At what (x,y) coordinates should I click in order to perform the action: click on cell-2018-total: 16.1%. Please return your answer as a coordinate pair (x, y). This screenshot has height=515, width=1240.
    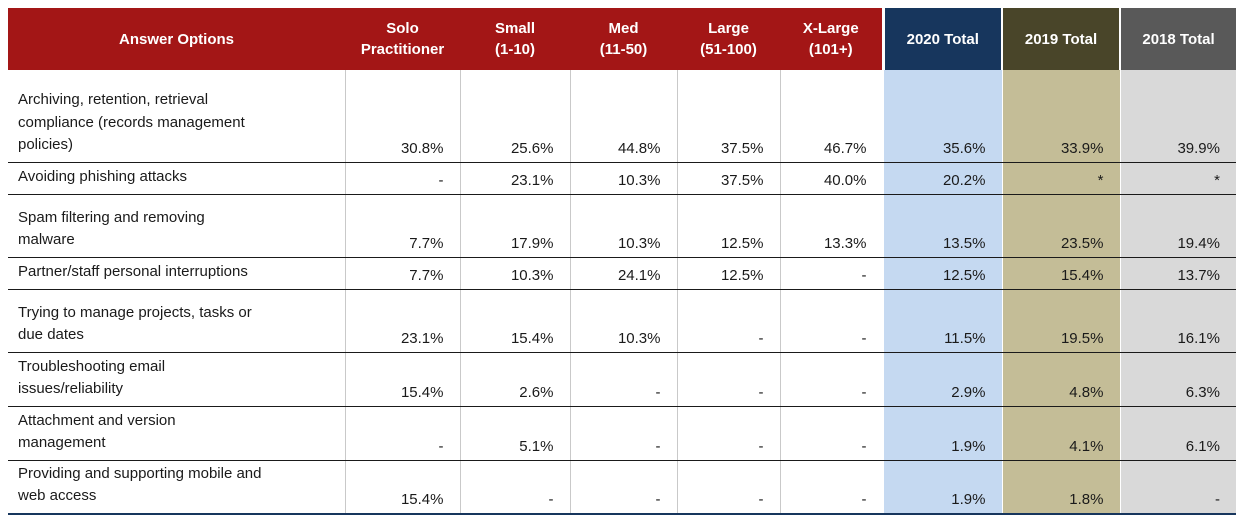
    Looking at the image, I should click on (1177, 321).